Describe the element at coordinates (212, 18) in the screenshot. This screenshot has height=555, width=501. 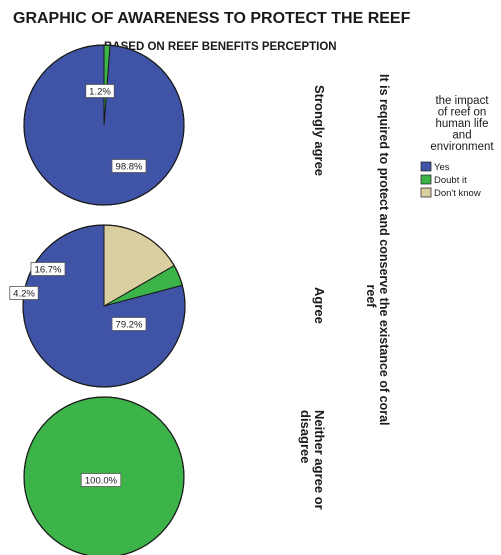
I see `chart-title: GRAPHIC OF AWARENESS TO PROTECT THE REEF` at that location.